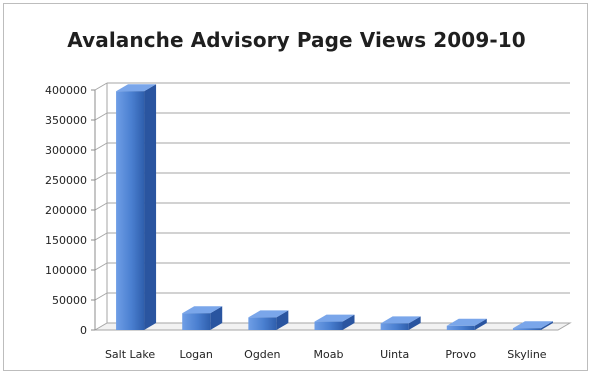  I want to click on x-tick-label: Uinta, so click(394, 354).